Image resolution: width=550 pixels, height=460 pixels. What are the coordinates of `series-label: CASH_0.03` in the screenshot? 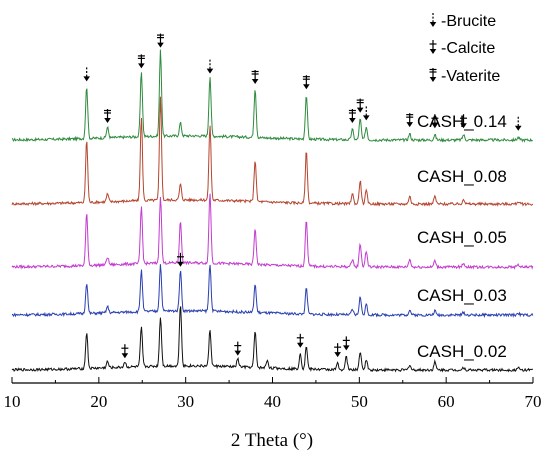 It's located at (462, 295).